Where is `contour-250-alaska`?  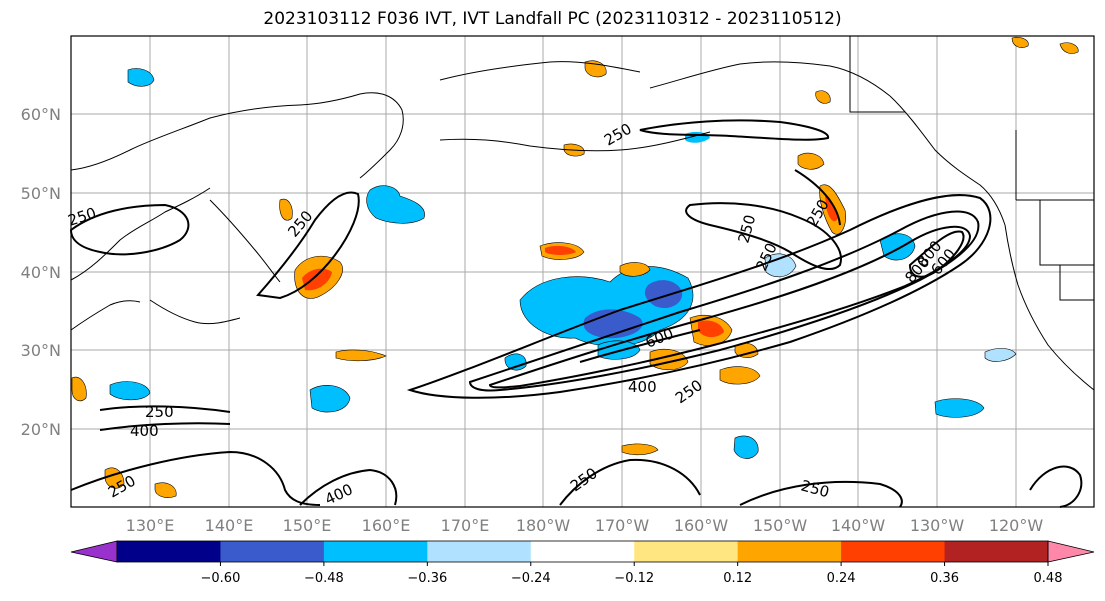 contour-250-alaska is located at coordinates (817, 197).